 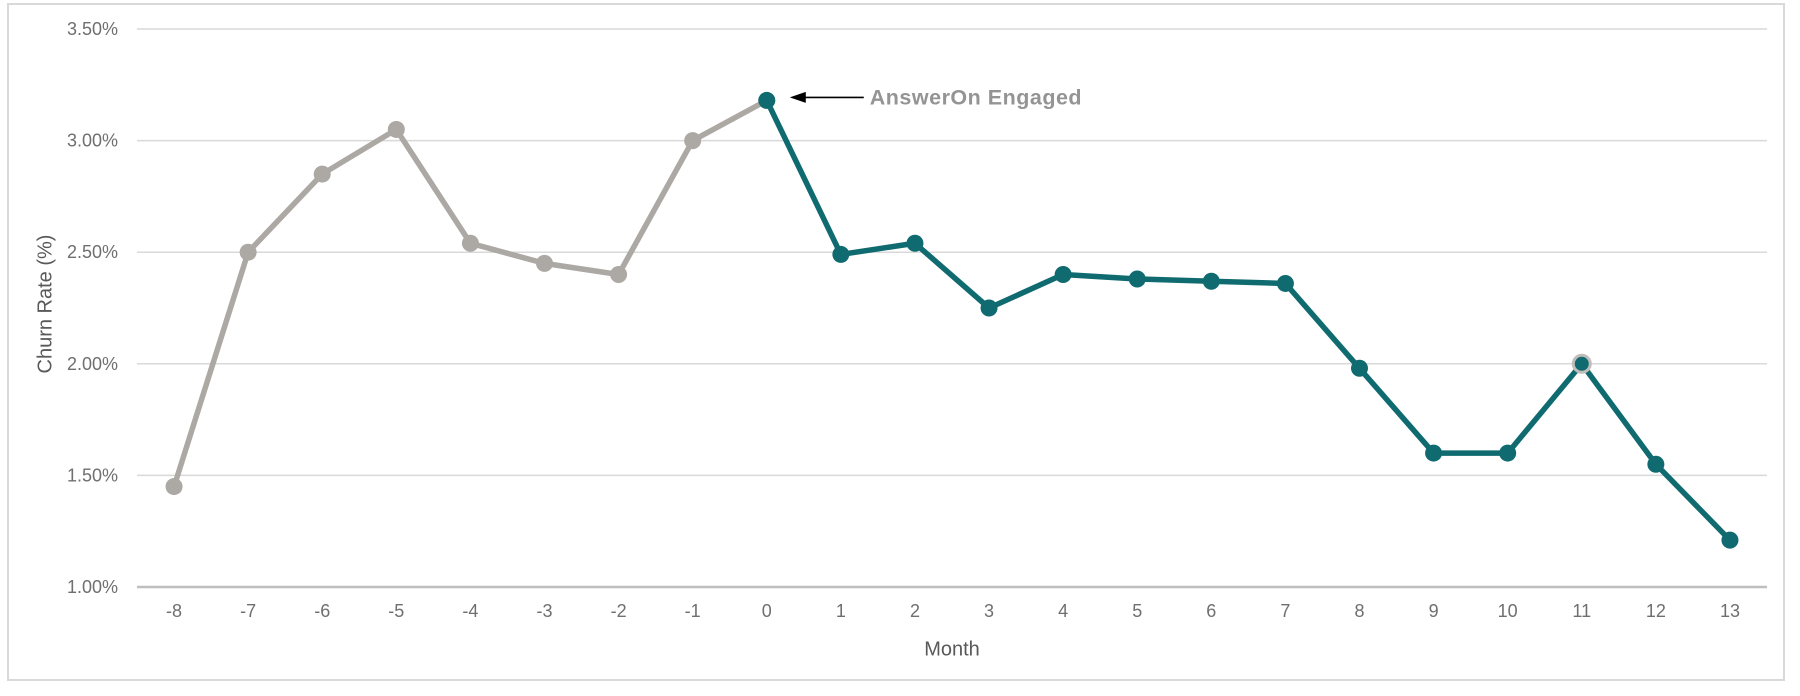 I want to click on y-tick-label: 1.00%, so click(x=92, y=587).